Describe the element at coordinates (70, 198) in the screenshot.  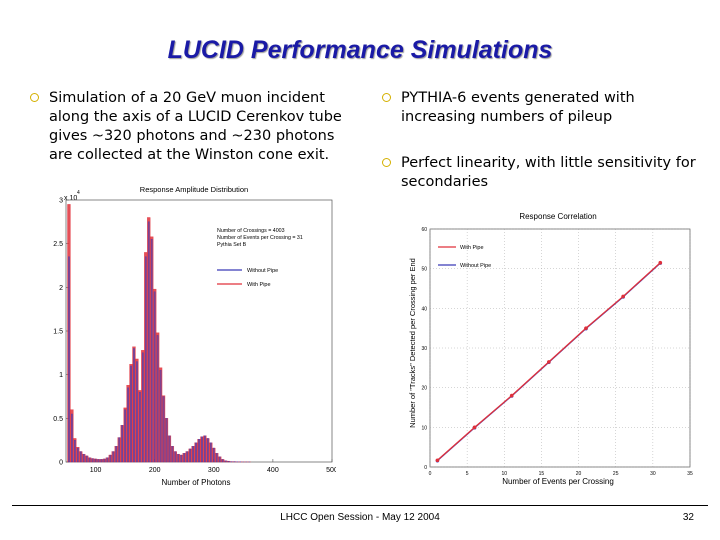
I see `y-multiplier-label: x 10` at that location.